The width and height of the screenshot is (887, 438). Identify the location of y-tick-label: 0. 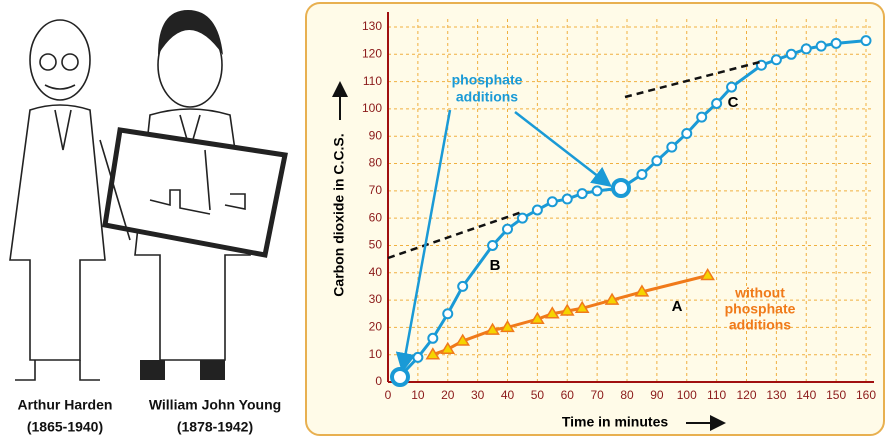
(378, 381).